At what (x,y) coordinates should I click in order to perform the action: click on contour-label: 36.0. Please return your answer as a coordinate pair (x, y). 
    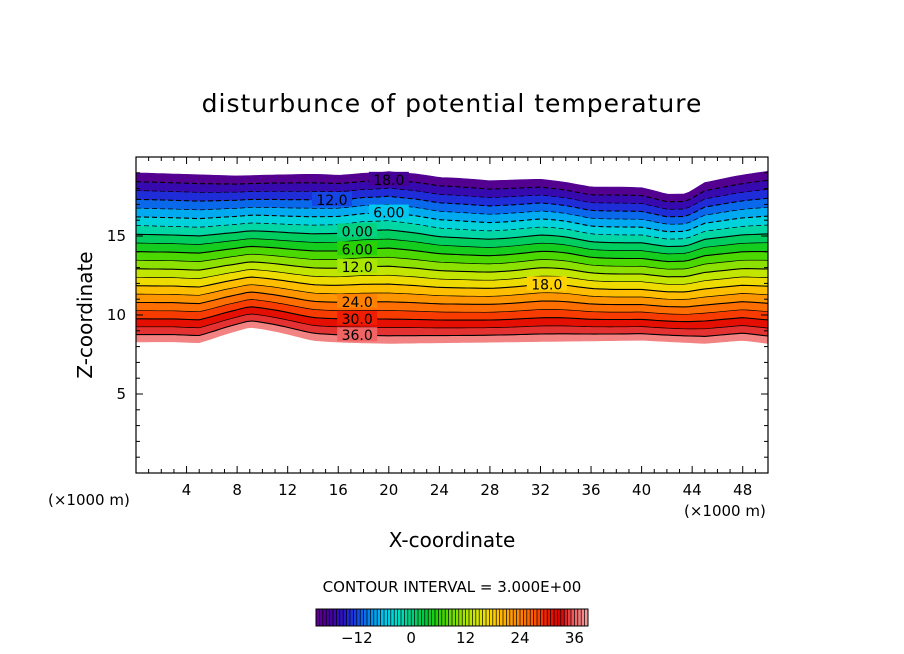
    Looking at the image, I should click on (357, 336).